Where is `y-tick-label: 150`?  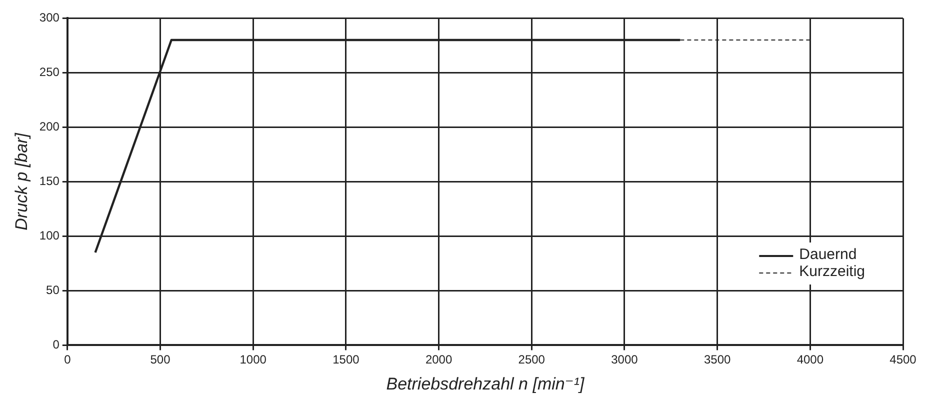 y-tick-label: 150 is located at coordinates (49, 181).